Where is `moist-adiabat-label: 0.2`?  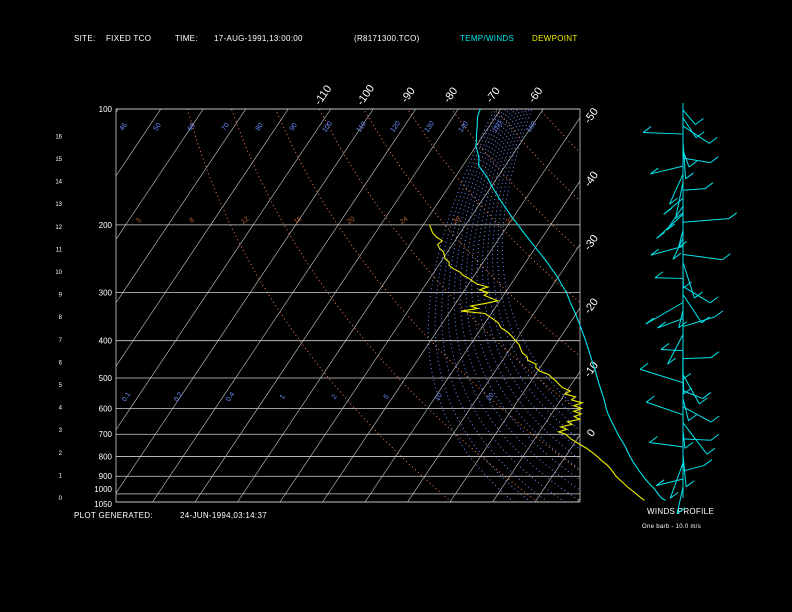
moist-adiabat-label: 0.2 is located at coordinates (178, 397).